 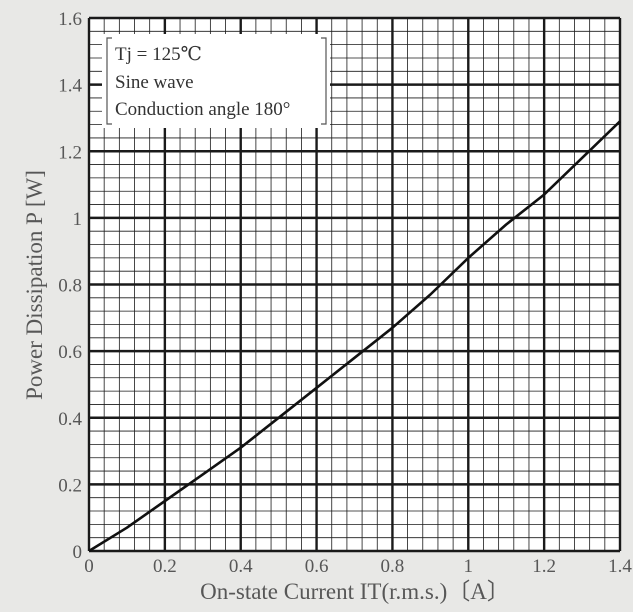 I want to click on annotation-right-bracket, so click(x=324, y=81).